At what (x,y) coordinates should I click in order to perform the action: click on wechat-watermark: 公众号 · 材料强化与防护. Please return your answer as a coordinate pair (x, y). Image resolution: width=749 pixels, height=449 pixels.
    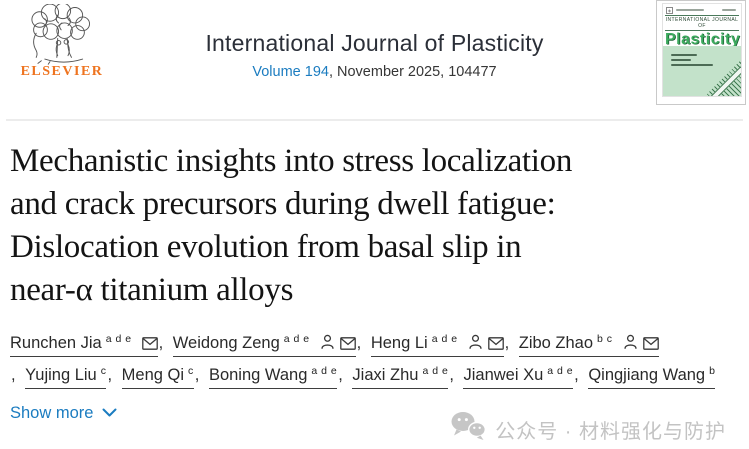
    Looking at the image, I should click on (588, 429).